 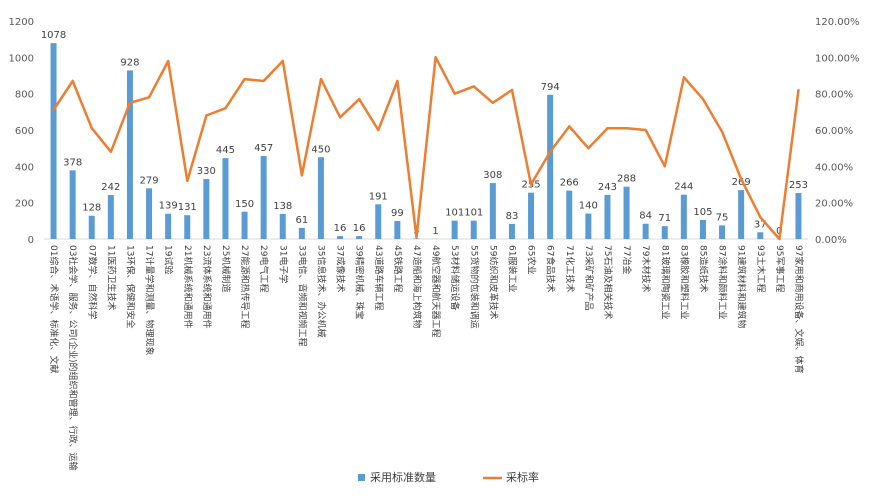 I want to click on bar-data-label: 139, so click(x=168, y=206).